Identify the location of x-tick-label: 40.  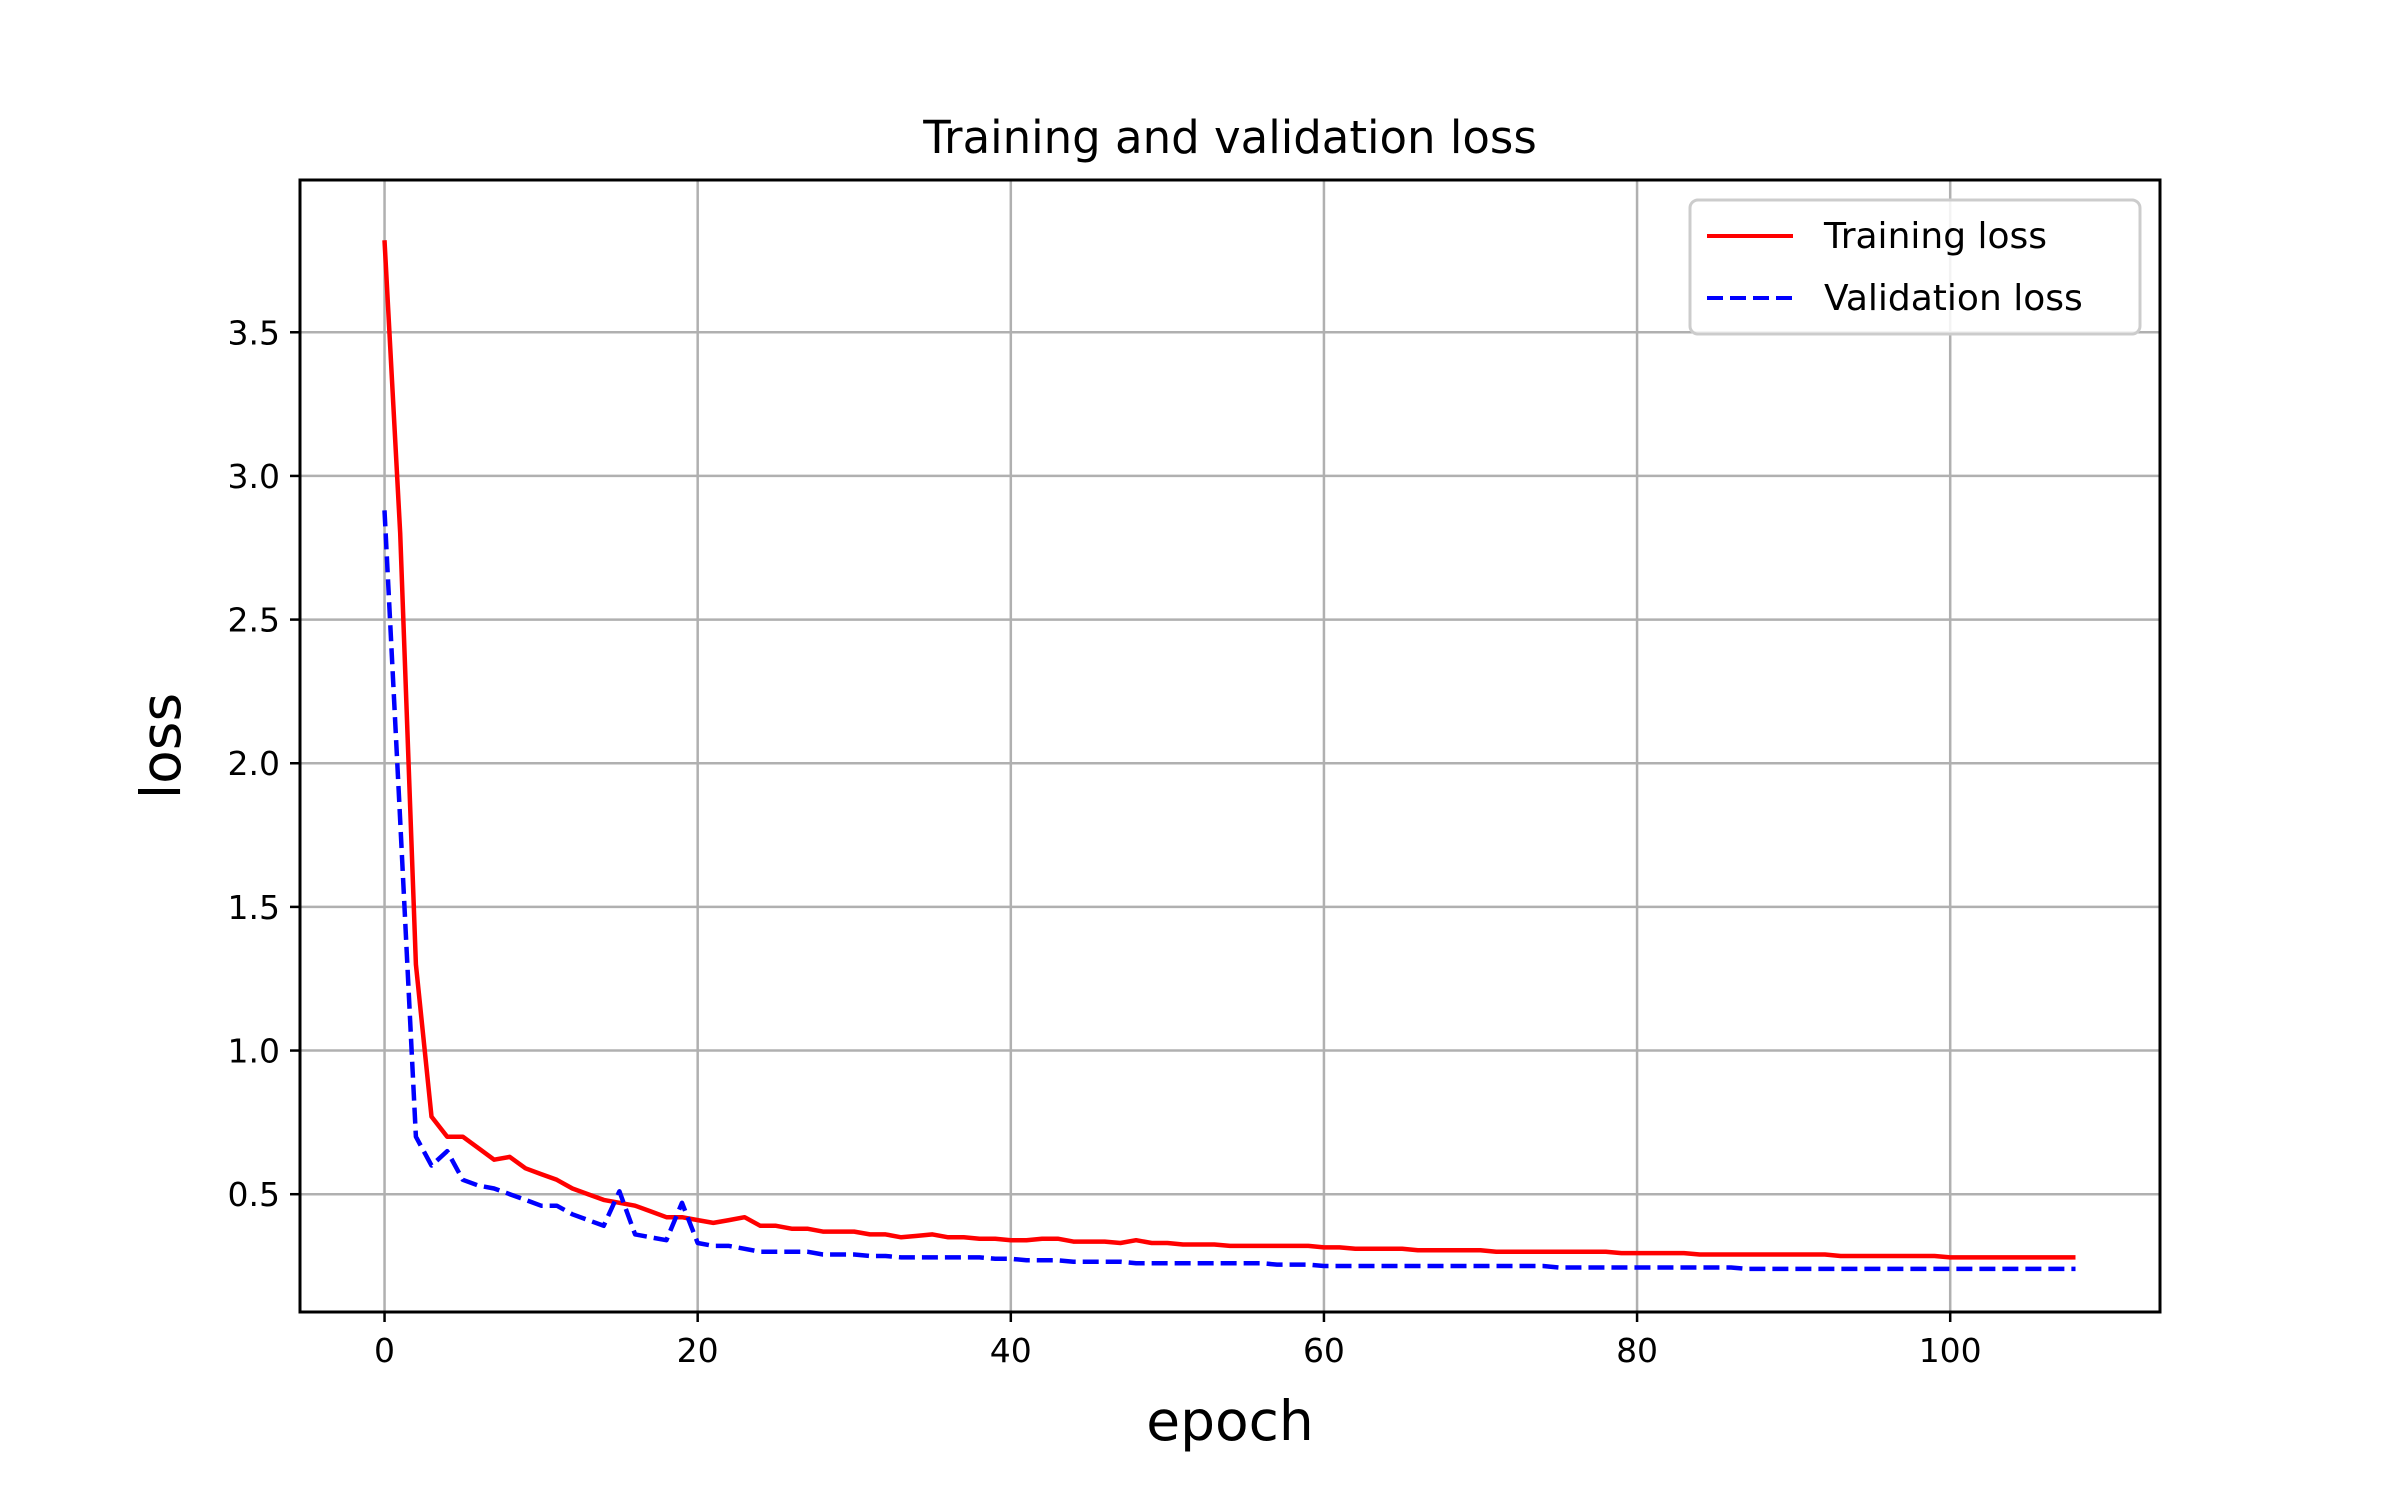
(1011, 1350).